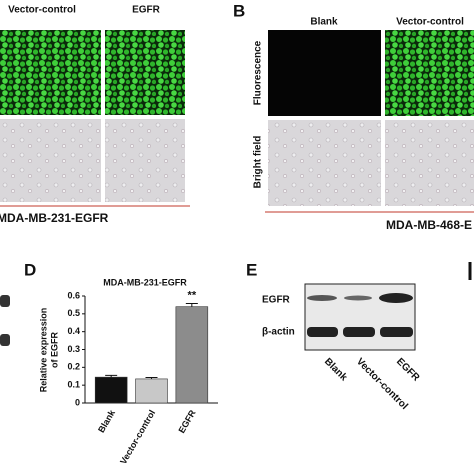  I want to click on row-label: β-actin, so click(278, 332).